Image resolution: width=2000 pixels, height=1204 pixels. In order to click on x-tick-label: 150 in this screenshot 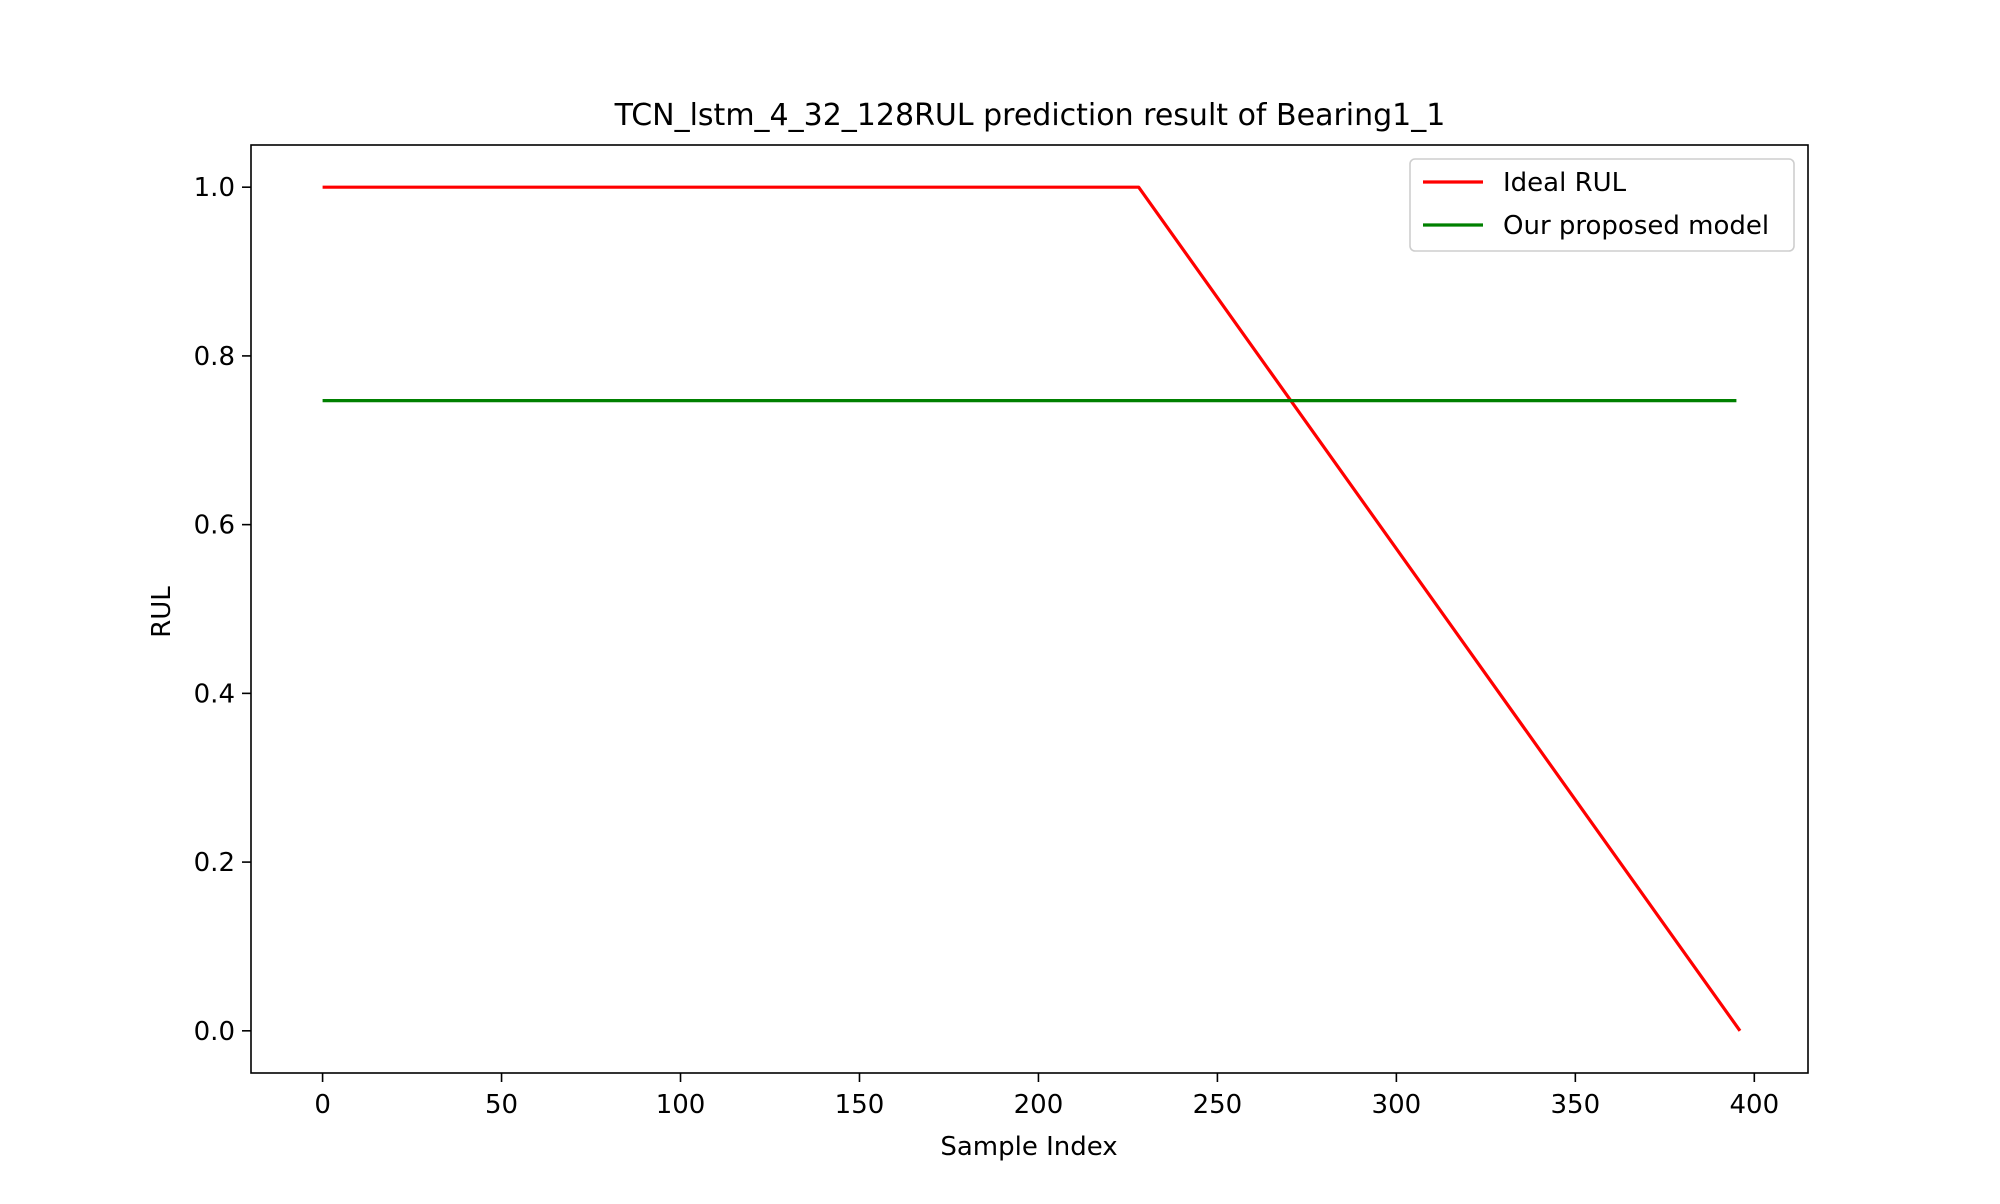, I will do `click(860, 1105)`.